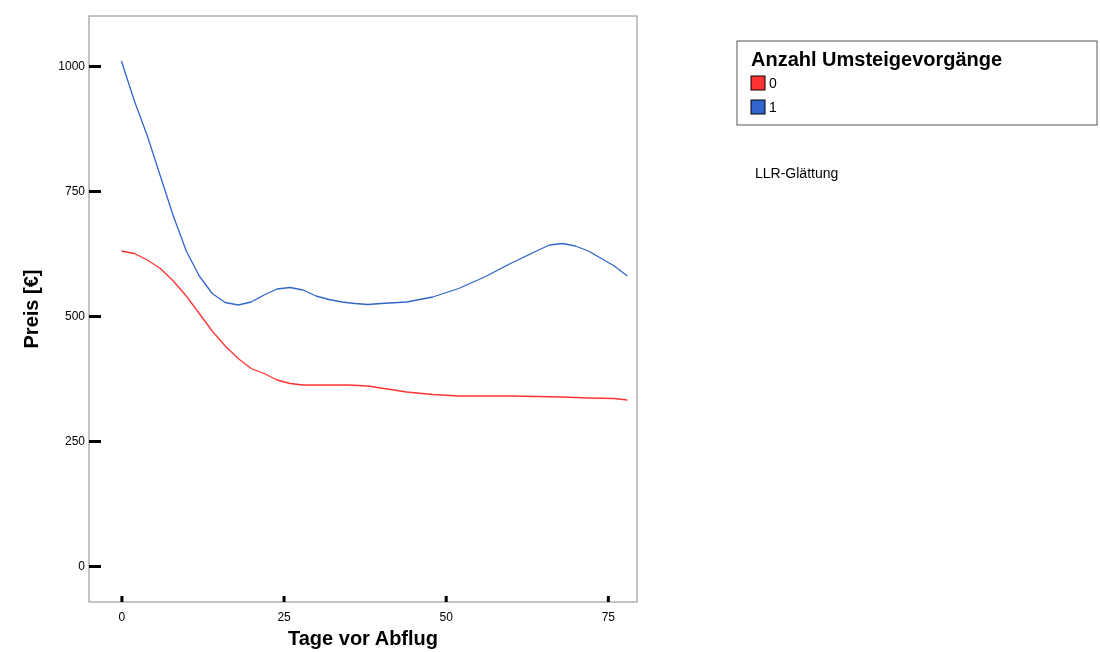  Describe the element at coordinates (797, 173) in the screenshot. I see `text: LLR-Glättung` at that location.